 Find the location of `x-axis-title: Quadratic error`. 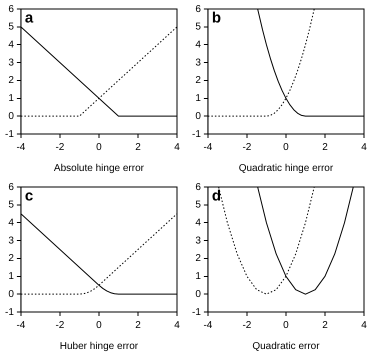

x-axis-title: Quadratic error is located at coordinates (286, 346).